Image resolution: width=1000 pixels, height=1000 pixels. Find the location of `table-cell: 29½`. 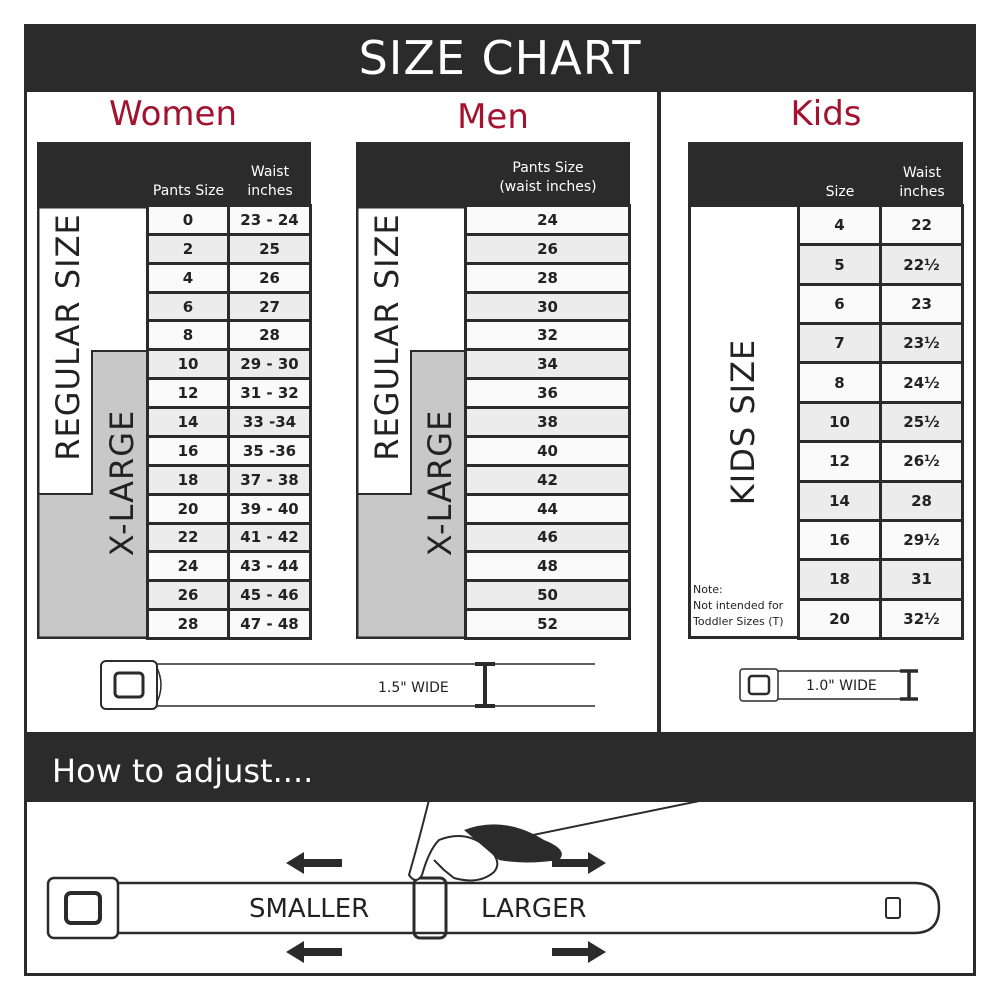

table-cell: 29½ is located at coordinates (921, 540).